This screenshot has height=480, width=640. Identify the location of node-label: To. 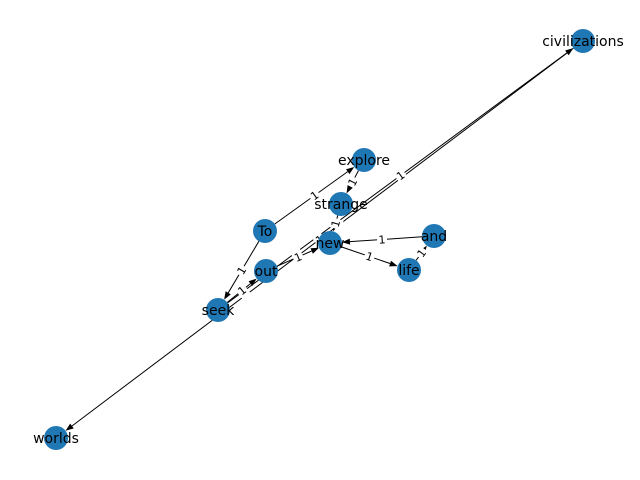
(265, 232).